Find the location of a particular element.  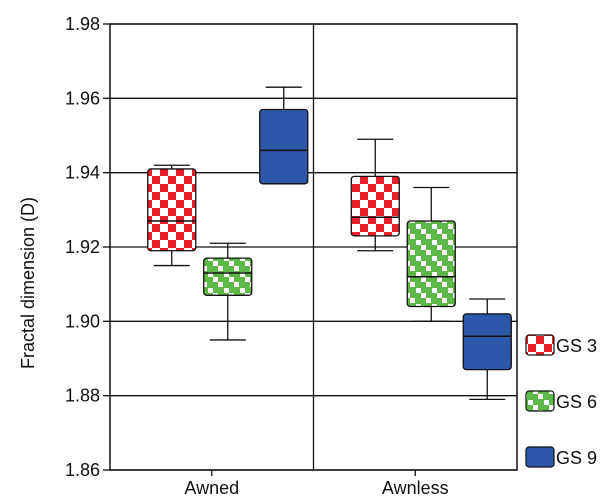

y-tick-label-3: 1.92 is located at coordinates (82, 247).